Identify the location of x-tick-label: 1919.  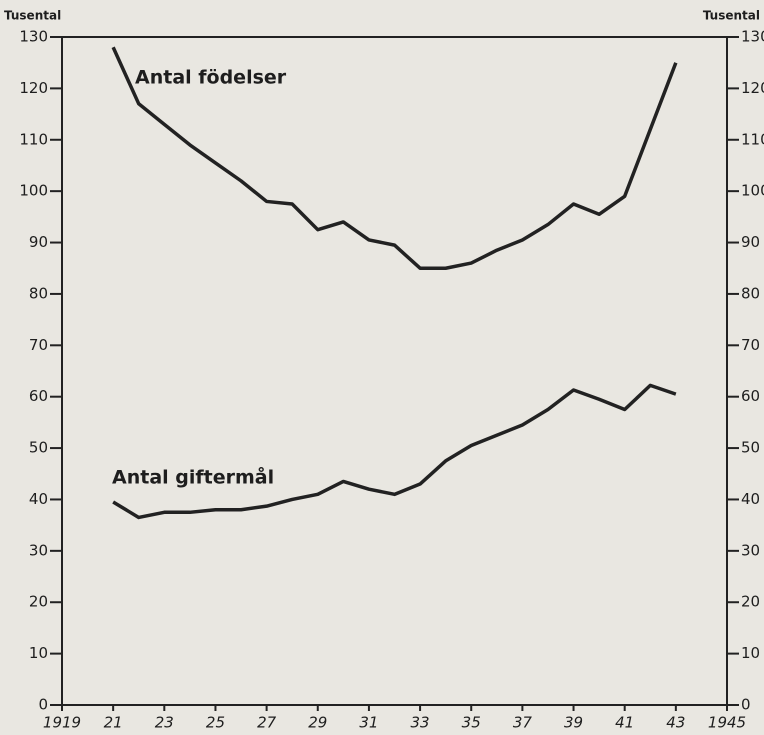
(62, 723).